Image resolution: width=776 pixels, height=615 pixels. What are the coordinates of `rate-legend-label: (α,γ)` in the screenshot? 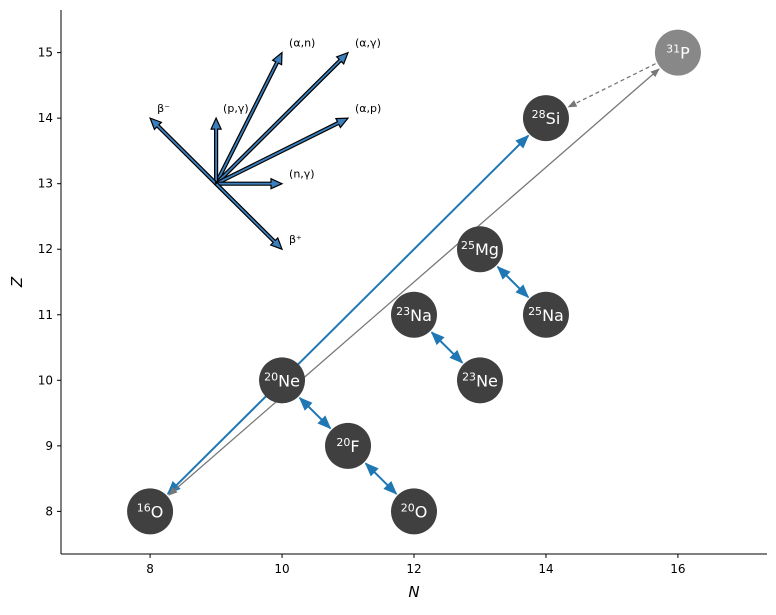 It's located at (368, 43).